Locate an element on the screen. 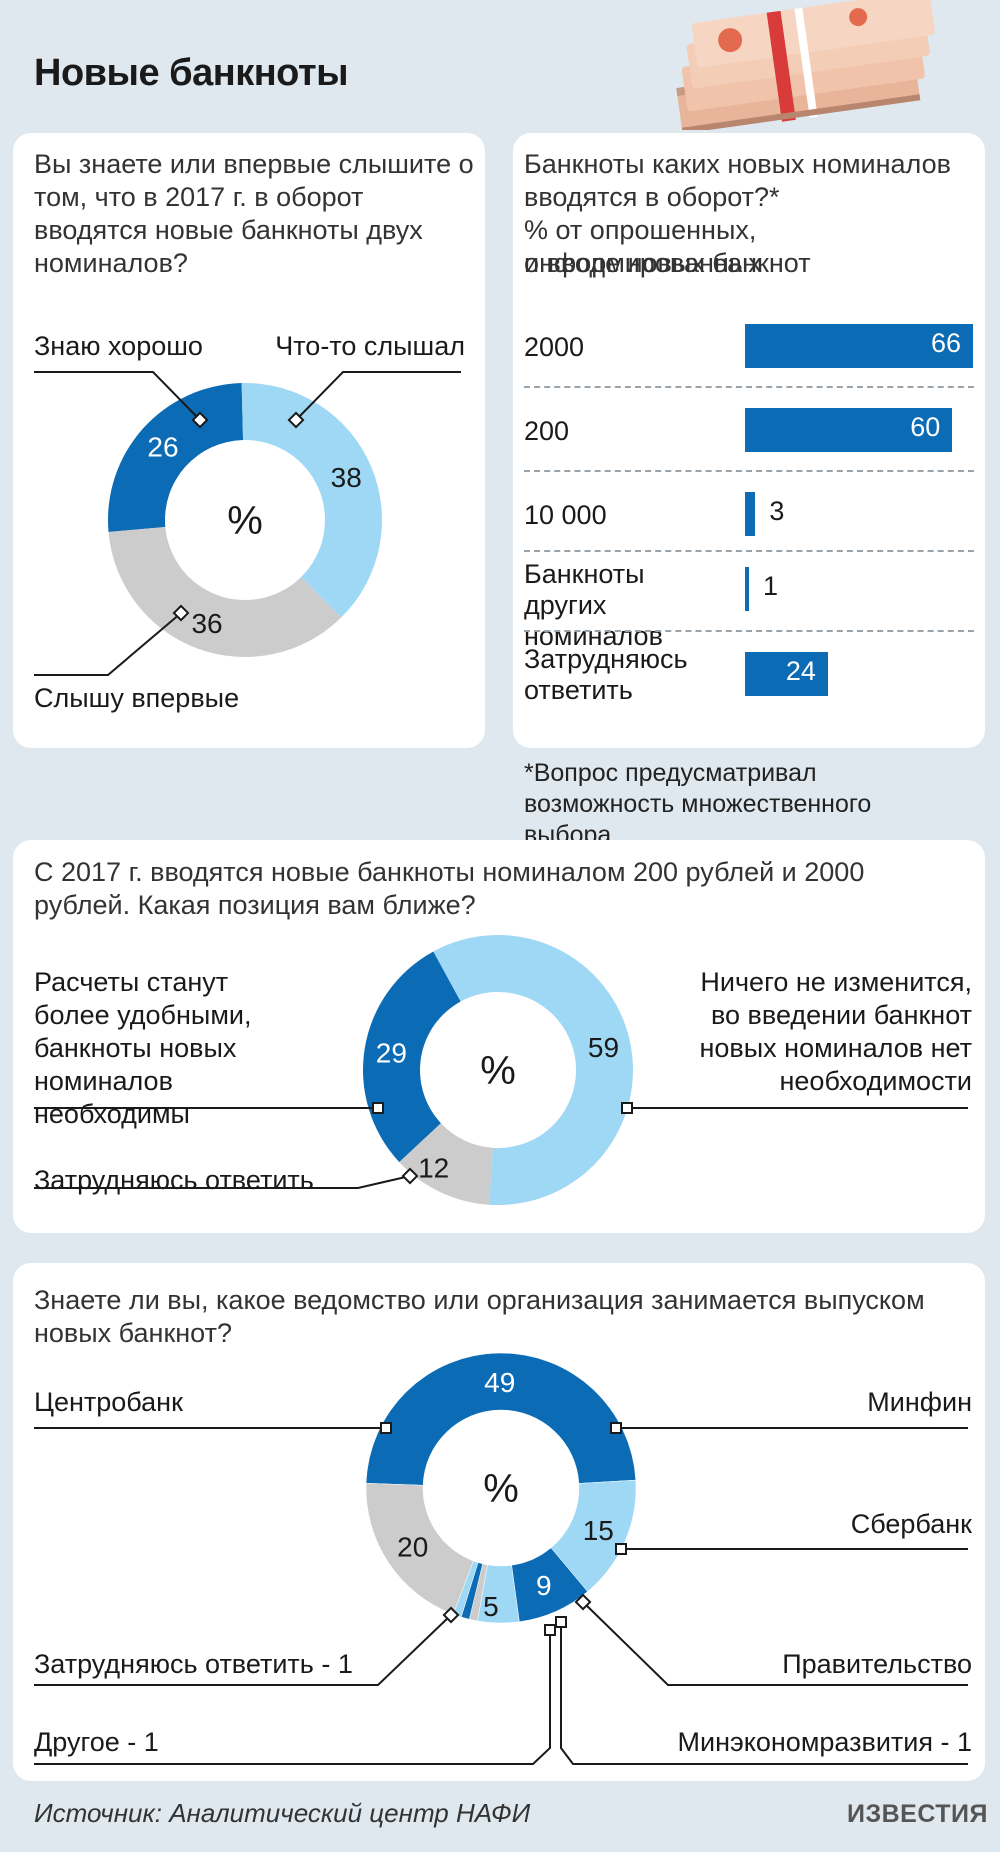  label-centrobank: Центробанк is located at coordinates (108, 1402).